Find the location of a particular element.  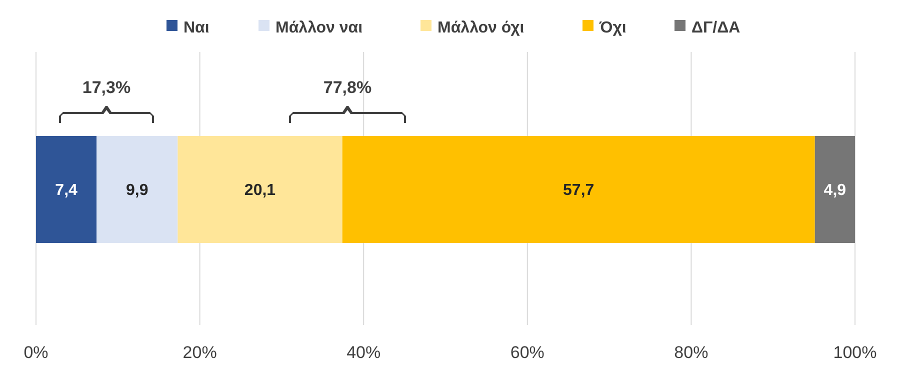

legend-label: Μάλλον όχι is located at coordinates (481, 28).